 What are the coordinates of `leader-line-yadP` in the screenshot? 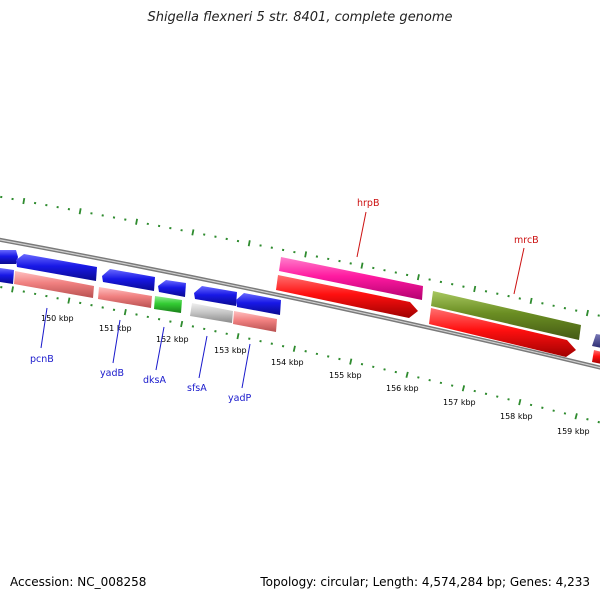 It's located at (246, 366).